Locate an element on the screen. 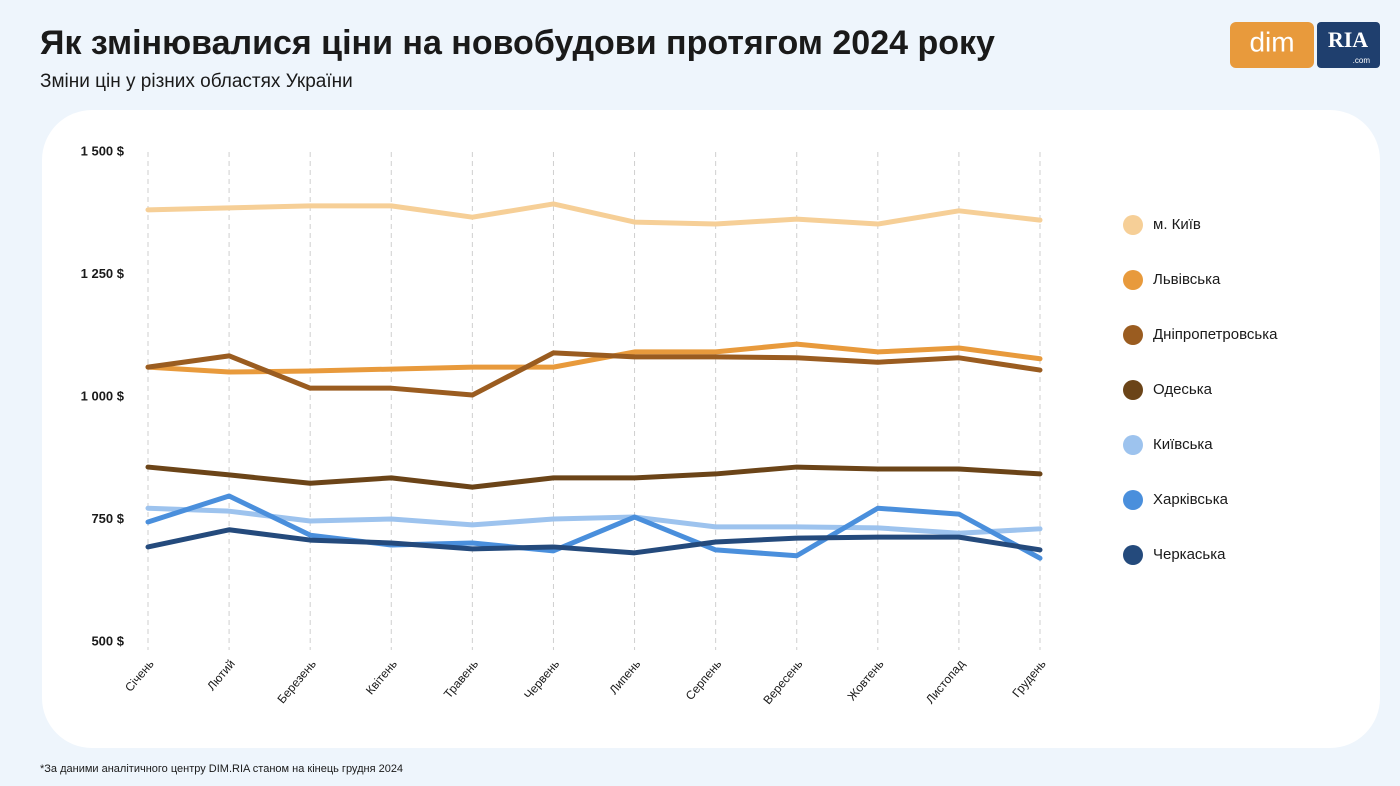 Image resolution: width=1400 pixels, height=786 pixels. y-tick-label: 1 000 $ is located at coordinates (103, 395).